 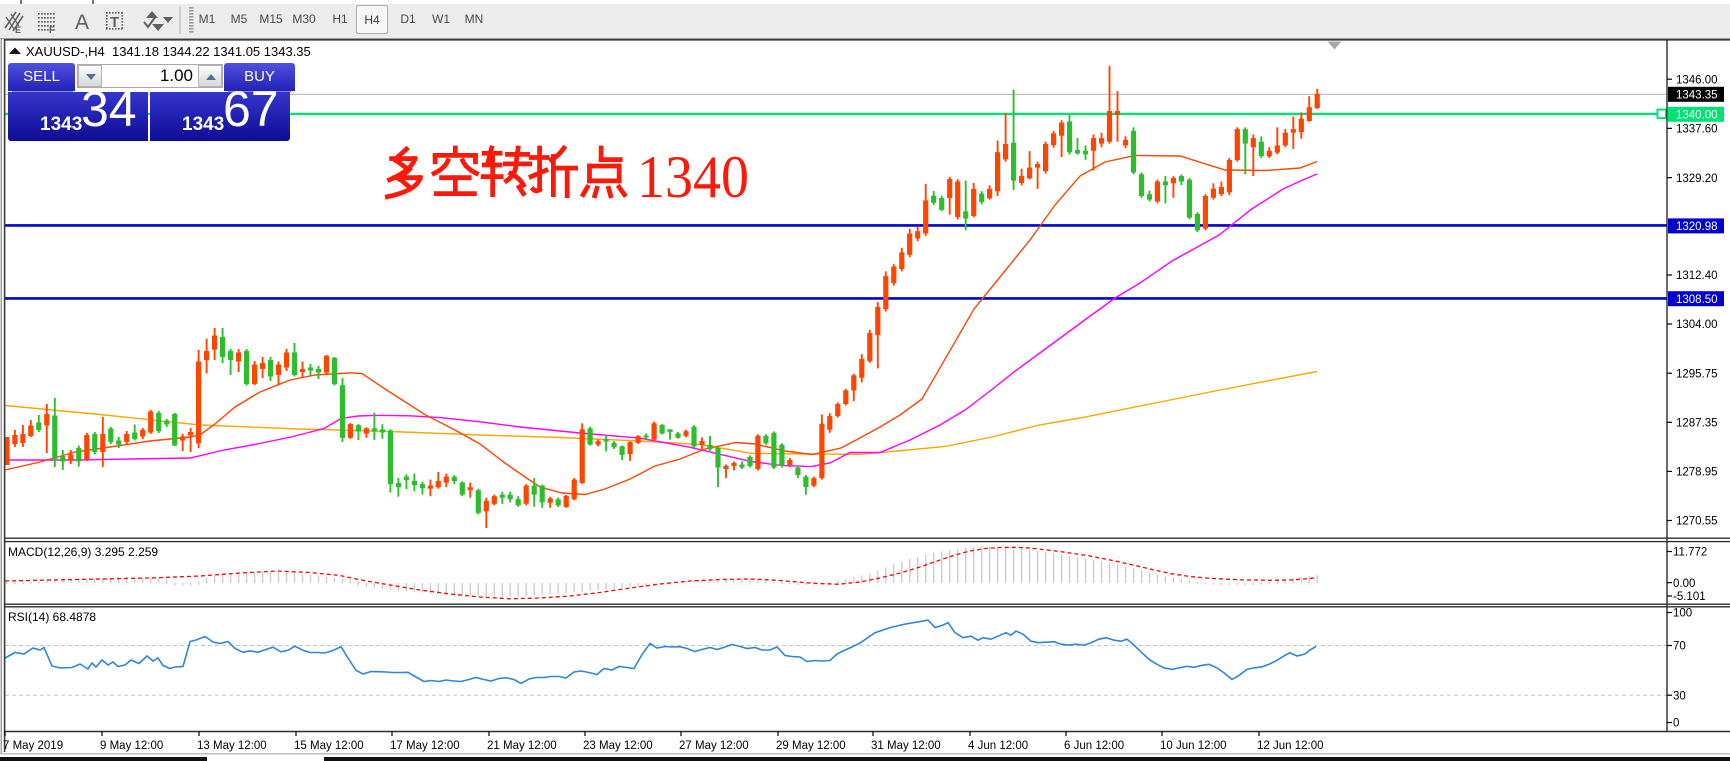 I want to click on svg-text: 1304.00, so click(x=1697, y=325).